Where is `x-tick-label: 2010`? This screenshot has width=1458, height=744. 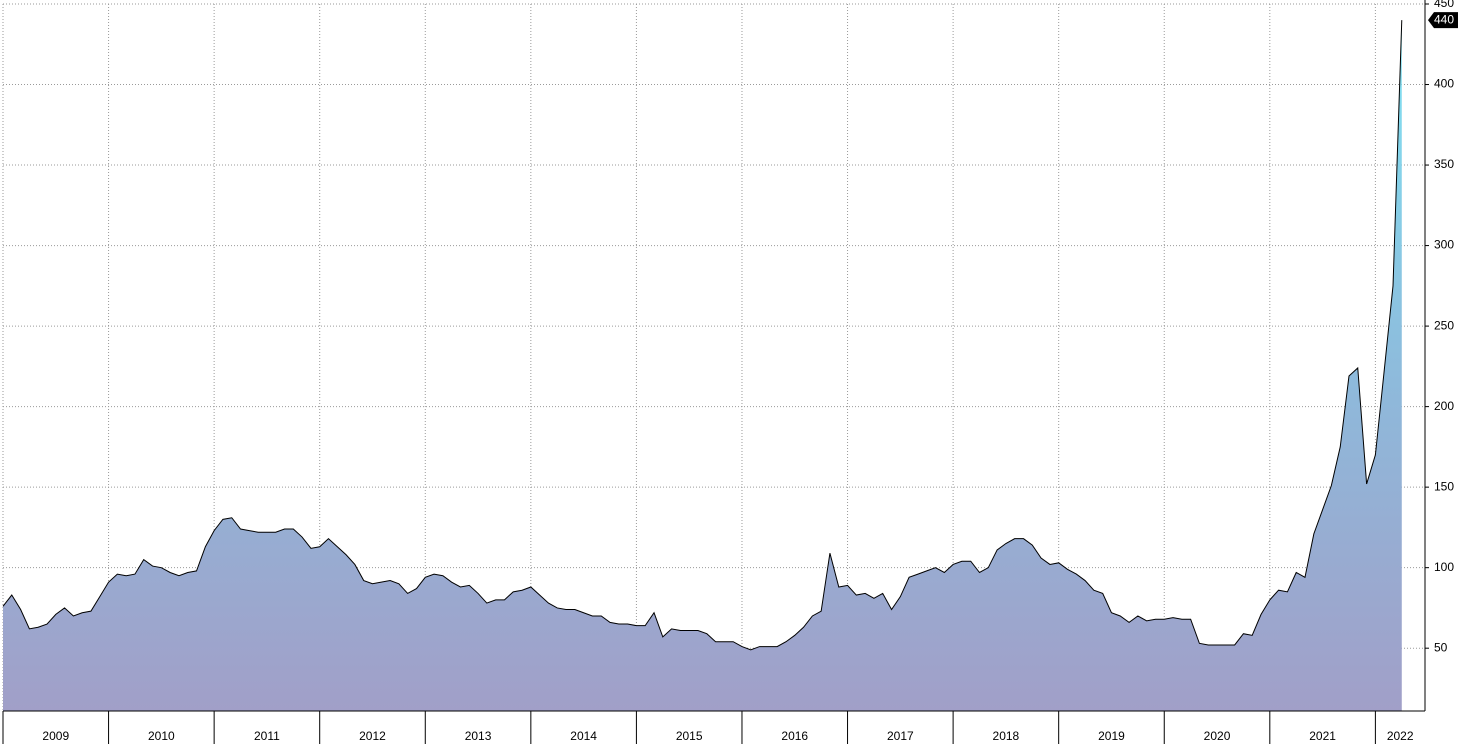
x-tick-label: 2010 is located at coordinates (161, 736).